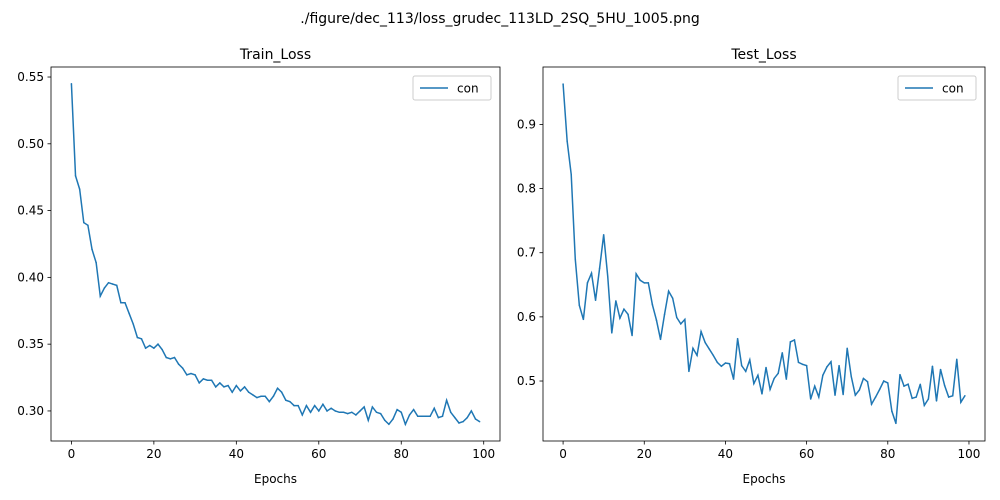 Image resolution: width=1000 pixels, height=500 pixels. Describe the element at coordinates (401, 454) in the screenshot. I see `train-loss-x-tick-label: 80` at that location.